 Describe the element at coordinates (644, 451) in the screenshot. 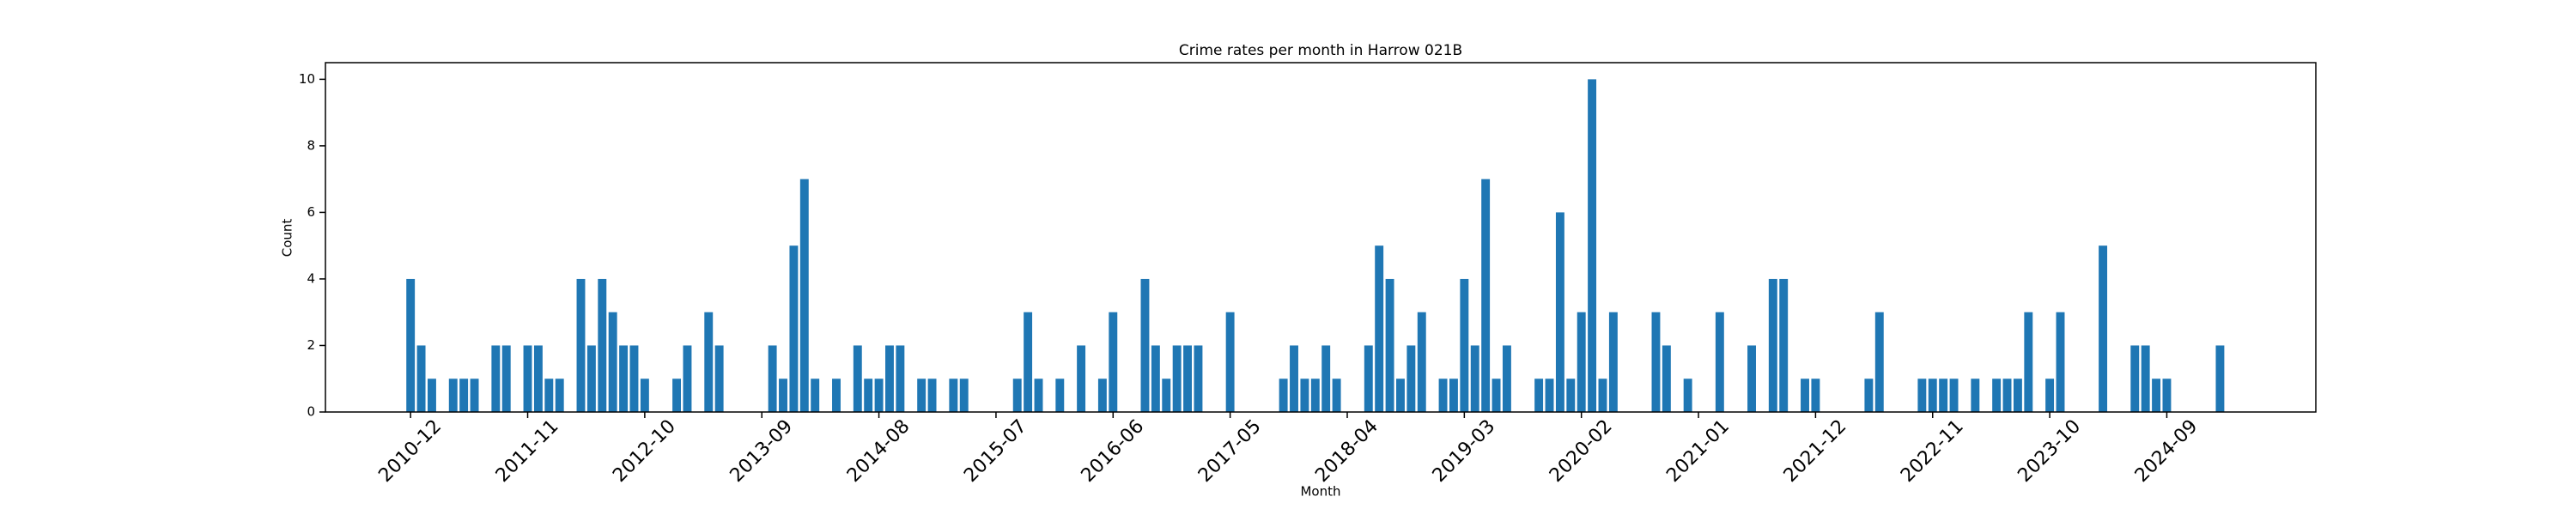

I see `x-tick-label: 2012-10` at that location.